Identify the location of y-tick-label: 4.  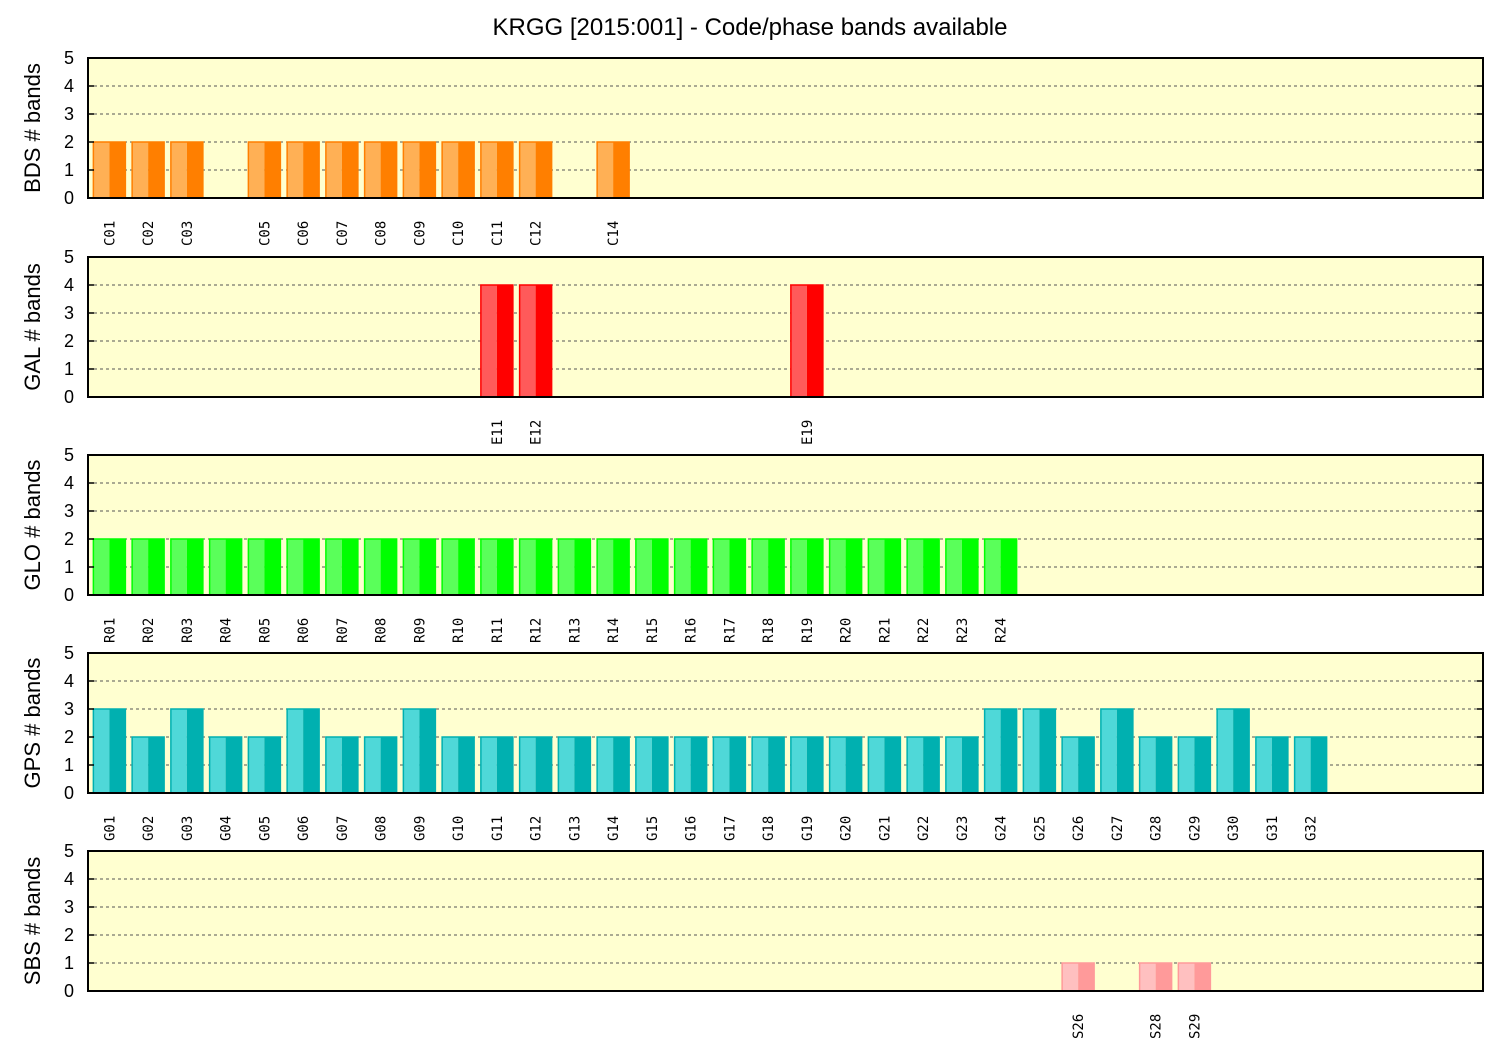
(69, 681).